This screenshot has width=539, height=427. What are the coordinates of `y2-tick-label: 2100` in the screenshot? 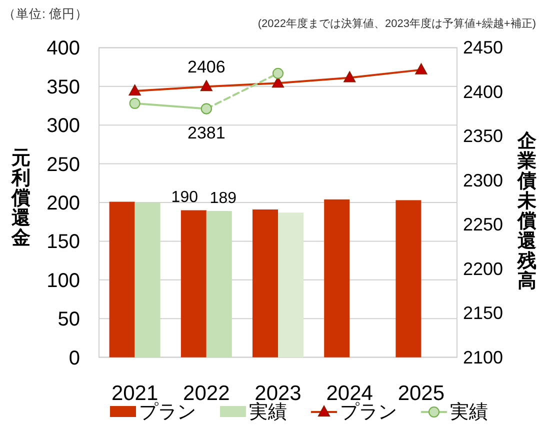 It's located at (483, 357).